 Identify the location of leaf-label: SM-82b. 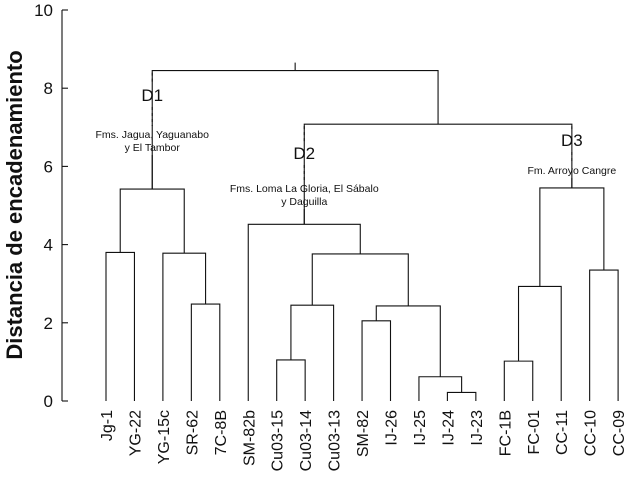
(249, 438).